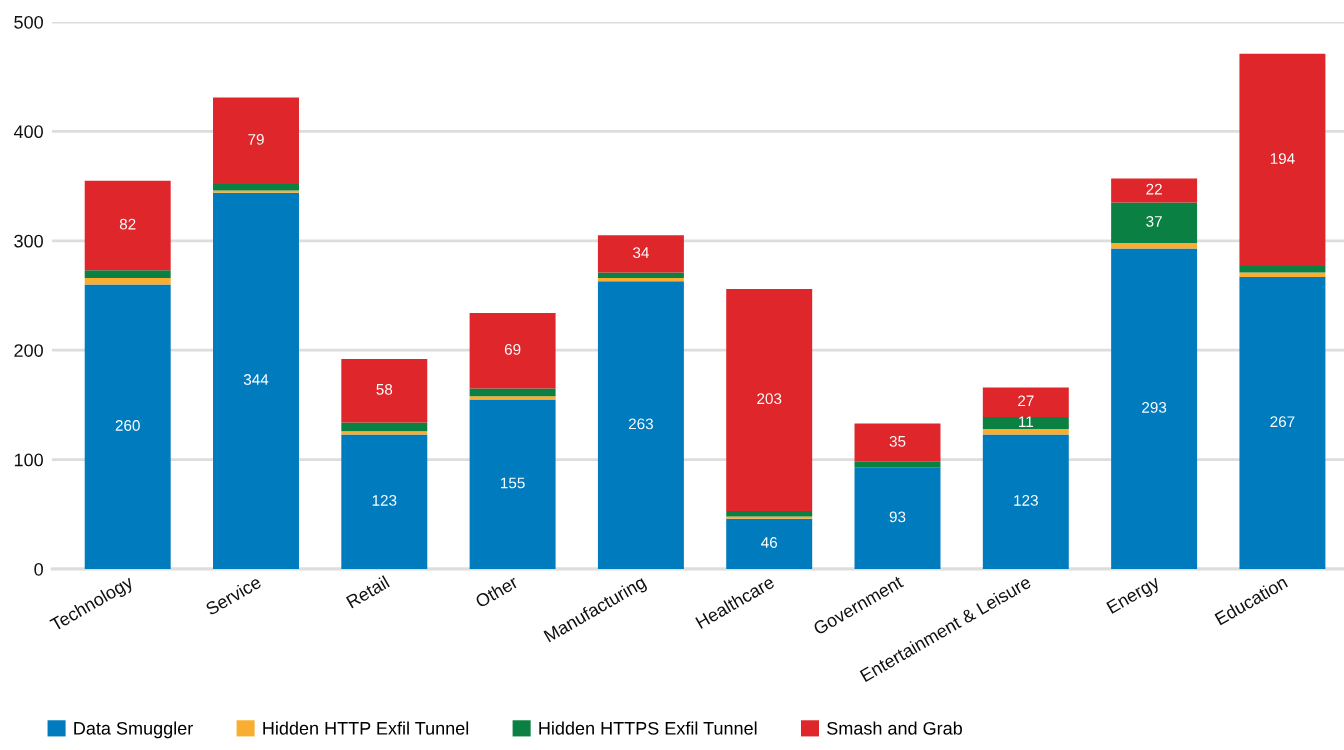 This screenshot has width=1344, height=750. What do you see at coordinates (366, 728) in the screenshot?
I see `legend-label: Hidden HTTP Exfil Tunnel` at bounding box center [366, 728].